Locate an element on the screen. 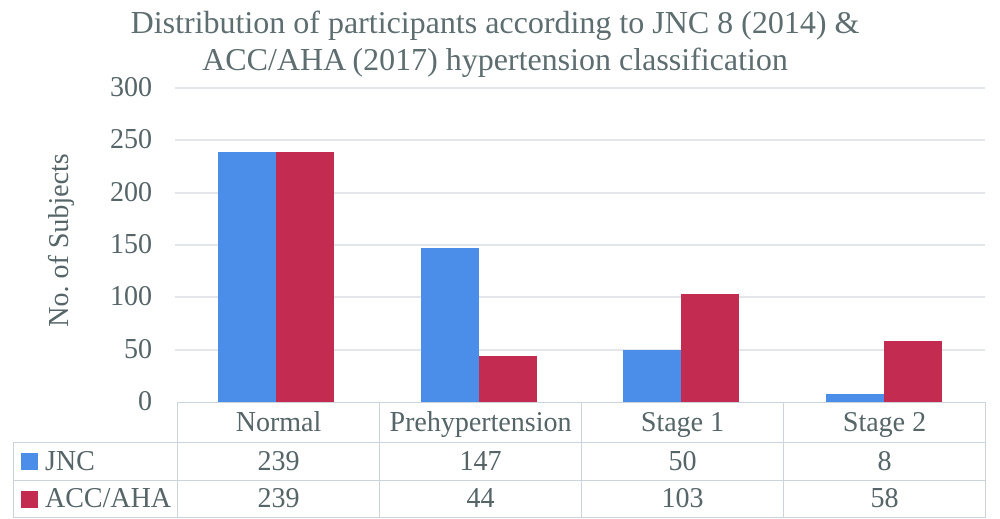 Image resolution: width=1000 pixels, height=519 pixels. y-tick-label-0: 0 is located at coordinates (145, 401).